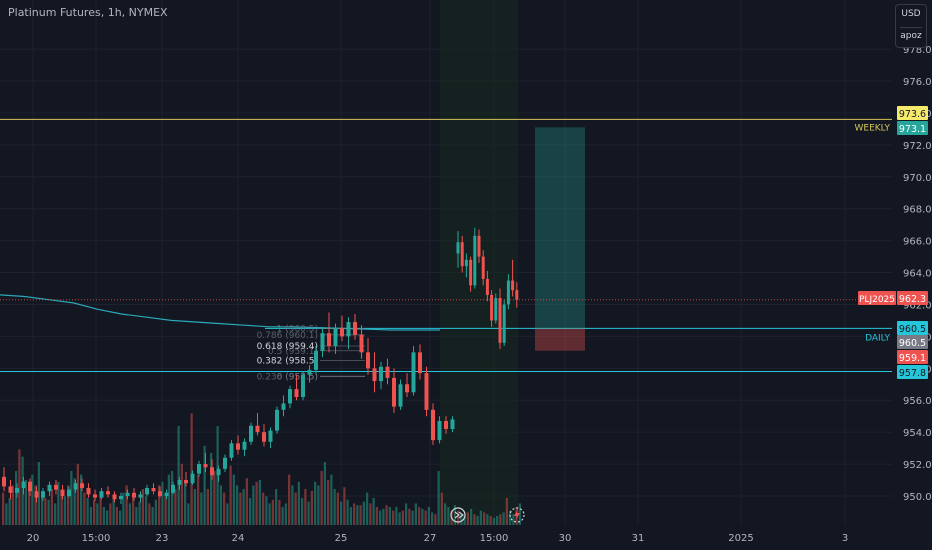  What do you see at coordinates (912, 114) in the screenshot?
I see `price-label-value: 973.6` at bounding box center [912, 114].